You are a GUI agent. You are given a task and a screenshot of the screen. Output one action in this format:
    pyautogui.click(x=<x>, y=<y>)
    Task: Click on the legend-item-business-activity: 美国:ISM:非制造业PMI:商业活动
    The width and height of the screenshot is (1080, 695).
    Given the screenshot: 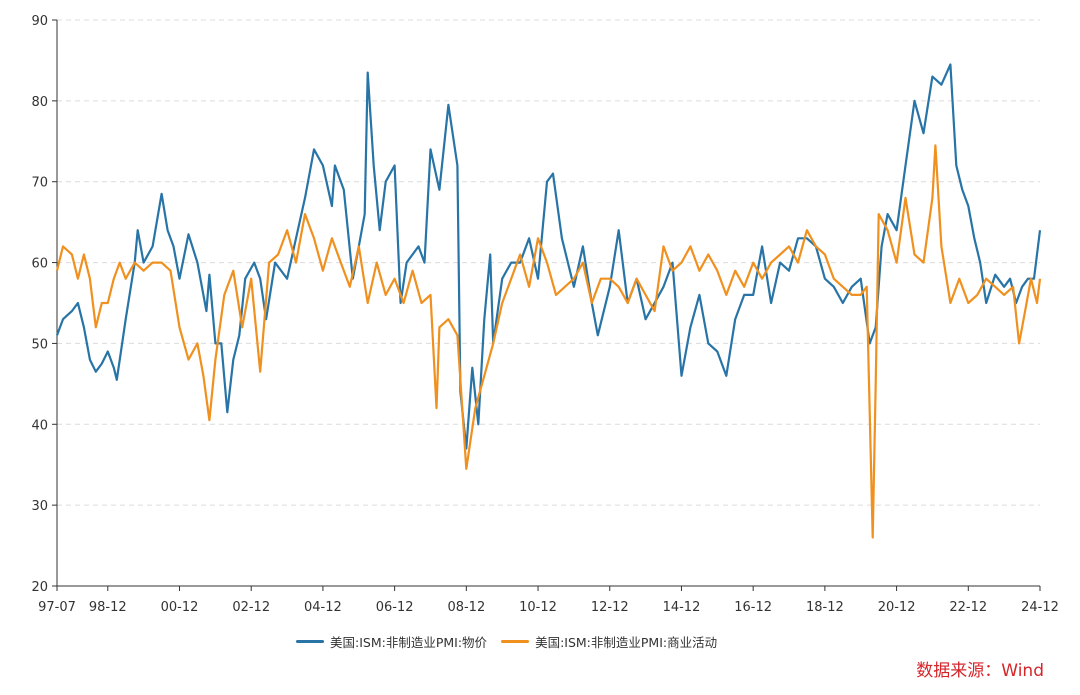 What is the action you would take?
    pyautogui.click(x=609, y=641)
    